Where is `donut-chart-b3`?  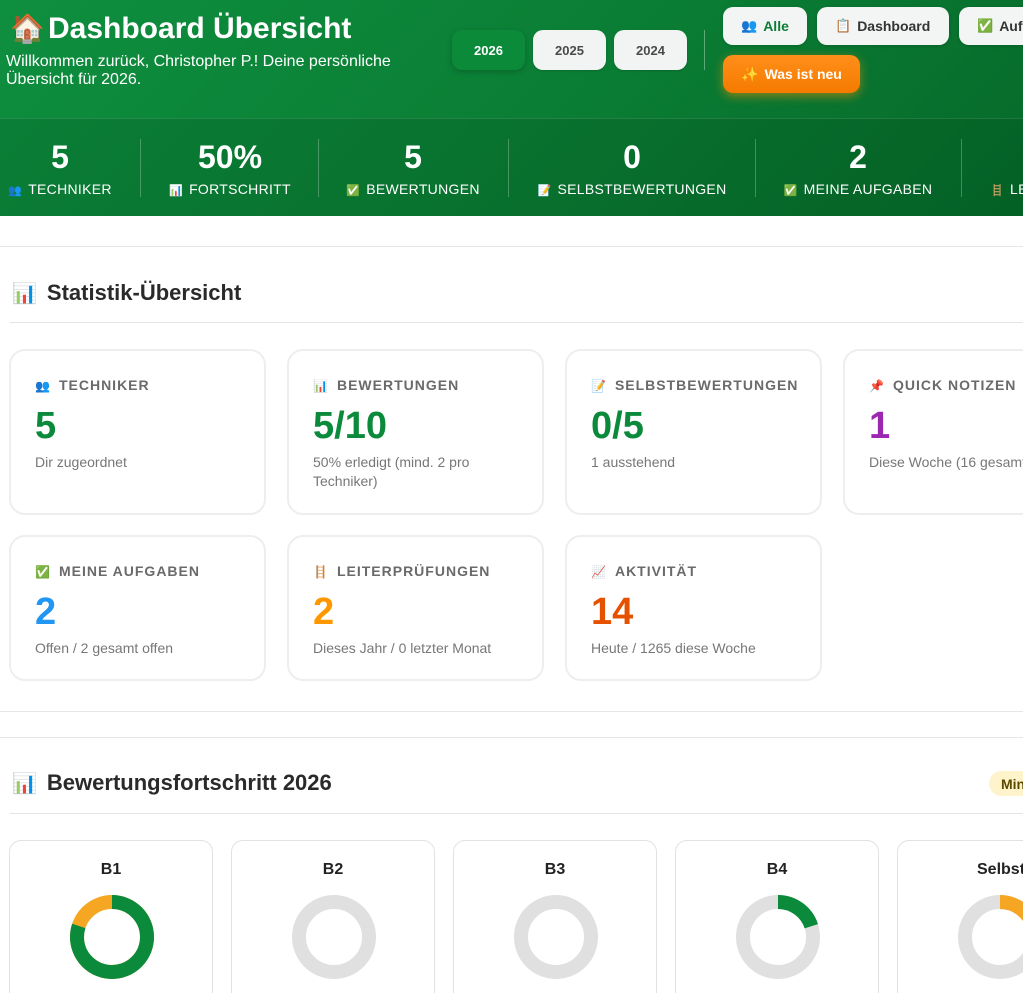 donut-chart-b3 is located at coordinates (556, 937).